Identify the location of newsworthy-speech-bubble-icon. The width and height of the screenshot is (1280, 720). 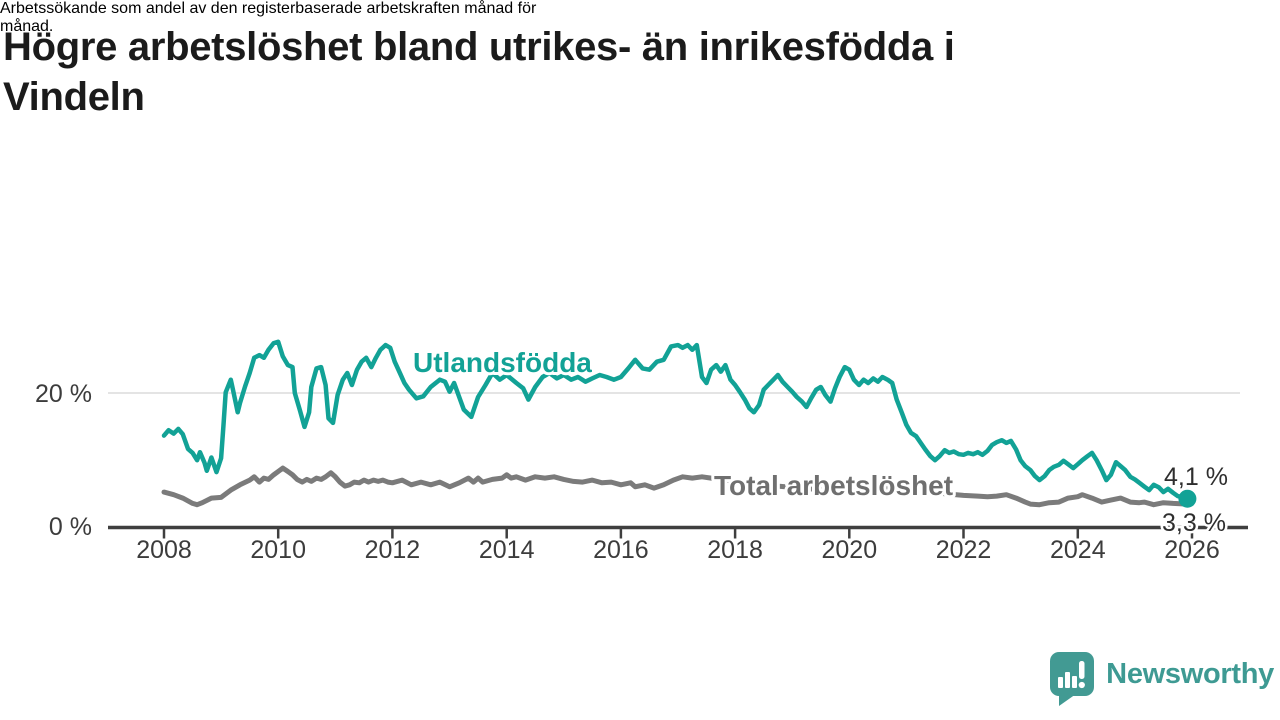
(1072, 679).